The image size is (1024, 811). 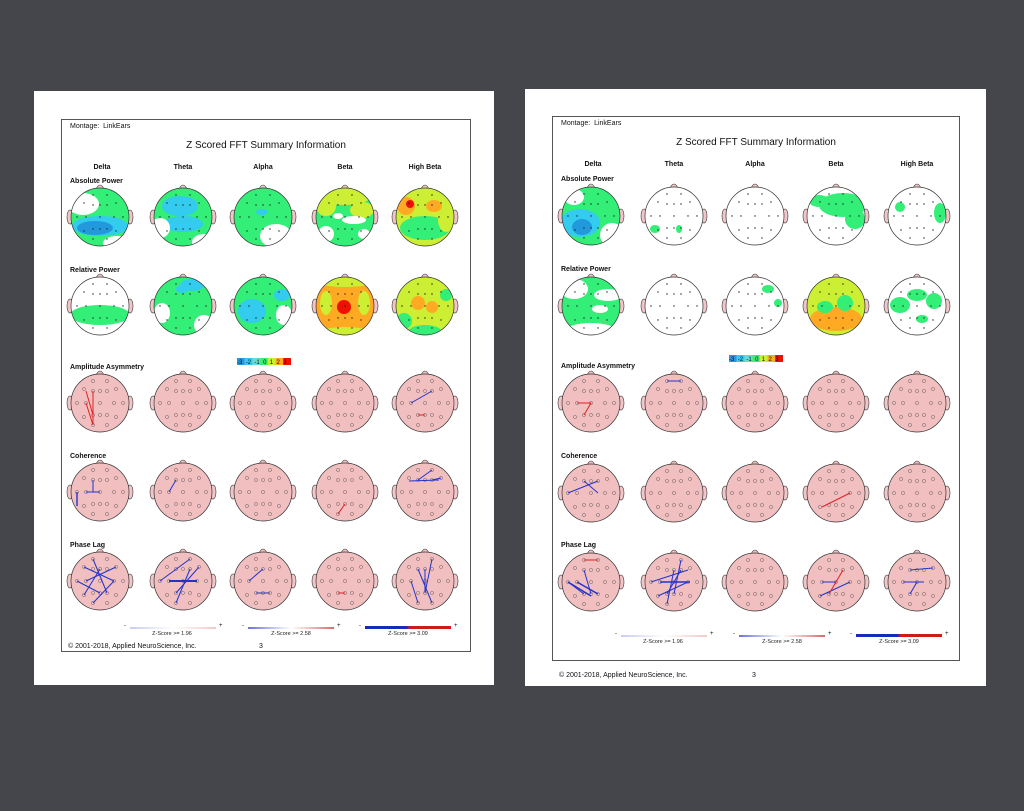 I want to click on legend-label-1: Z-Score >= 1.96, so click(x=663, y=642).